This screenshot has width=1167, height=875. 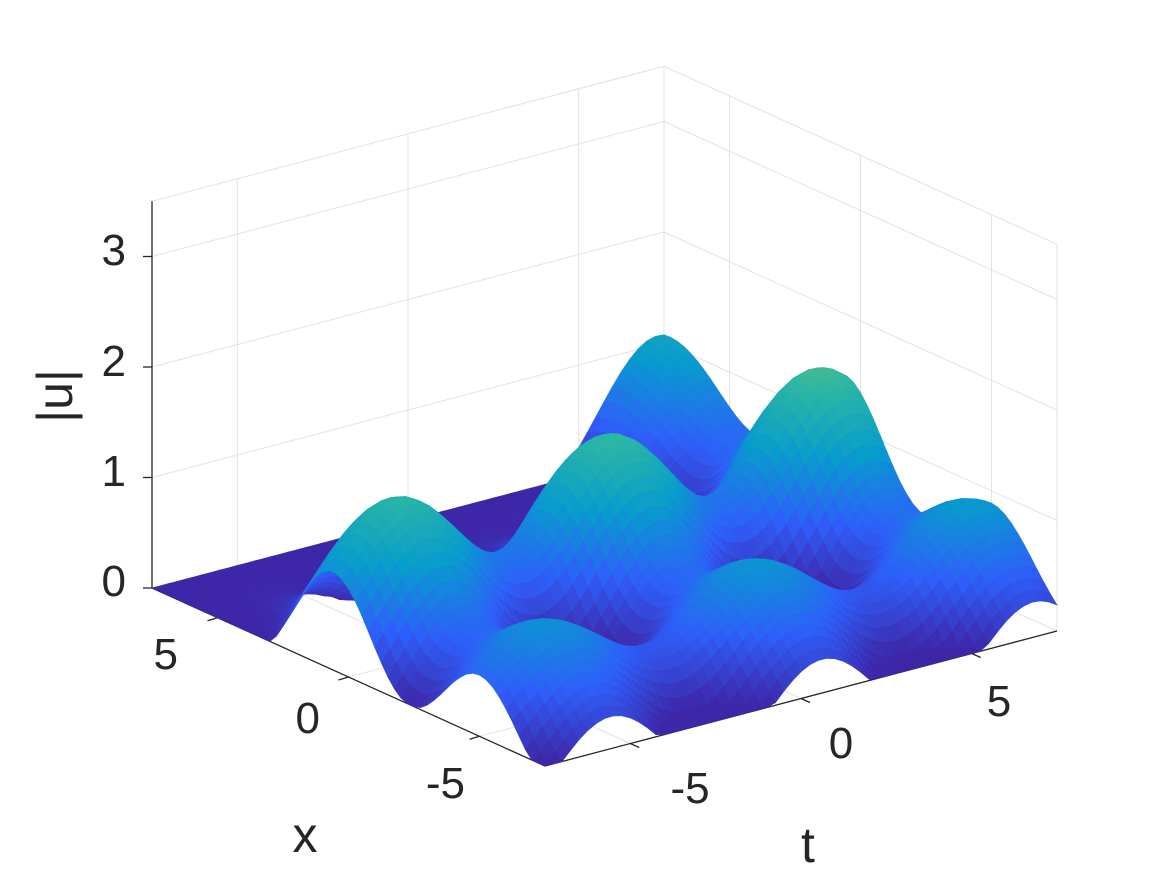 I want to click on z-tick-3: 3, so click(x=114, y=250).